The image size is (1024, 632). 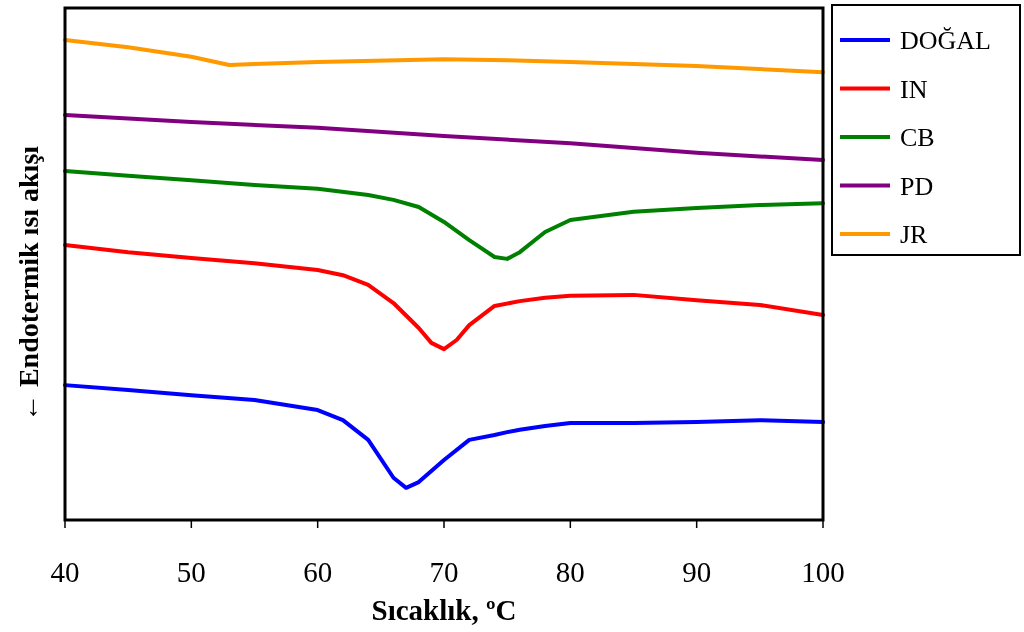 What do you see at coordinates (191, 572) in the screenshot?
I see `x-tick-label: 50` at bounding box center [191, 572].